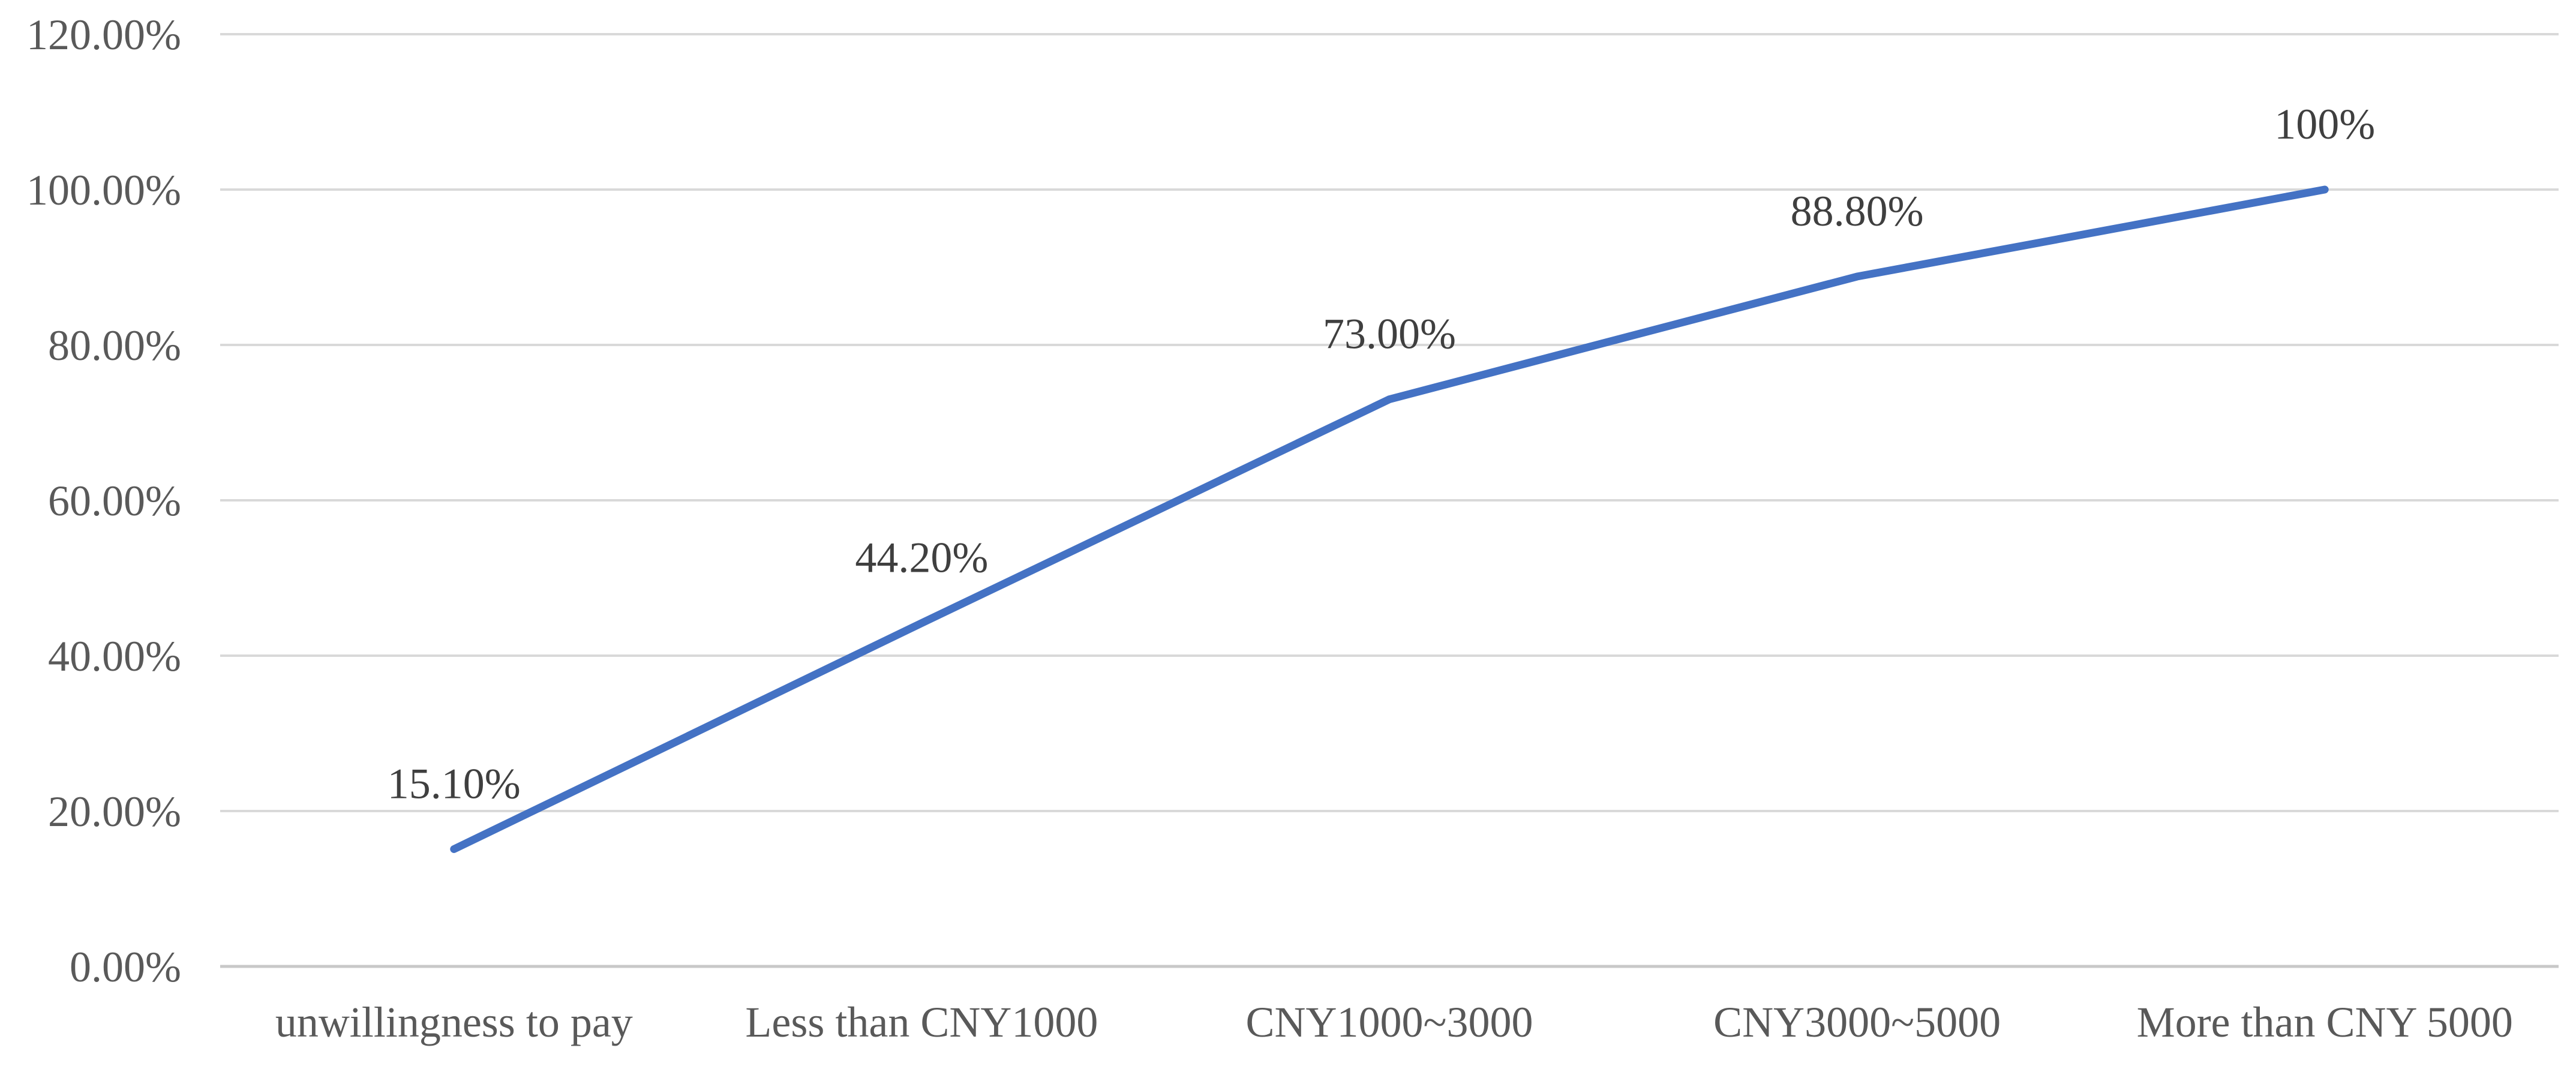 The image size is (2576, 1072). What do you see at coordinates (126, 967) in the screenshot?
I see `y-axis-tick-label: 0.00%` at bounding box center [126, 967].